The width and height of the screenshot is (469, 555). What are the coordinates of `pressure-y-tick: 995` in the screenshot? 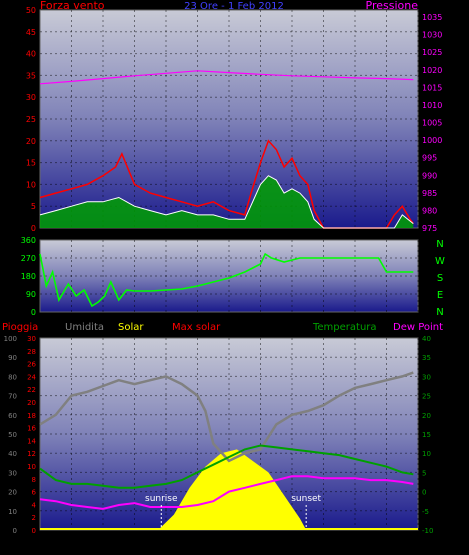 It's located at (429, 158).